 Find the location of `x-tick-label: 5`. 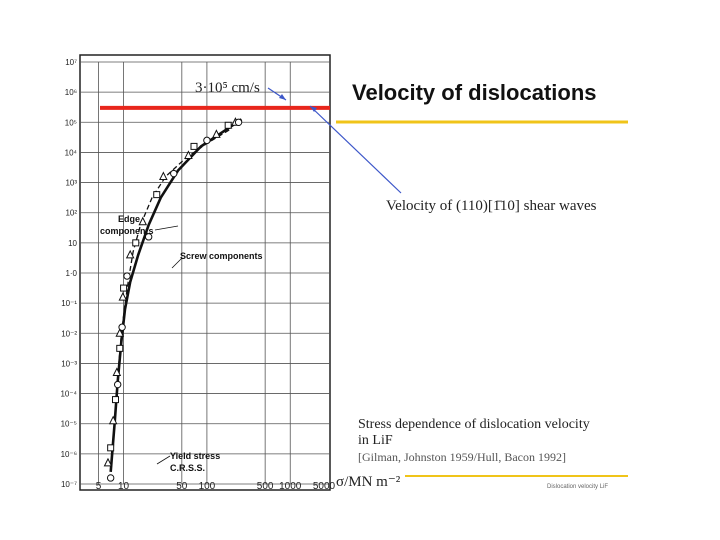

x-tick-label: 5 is located at coordinates (99, 486).